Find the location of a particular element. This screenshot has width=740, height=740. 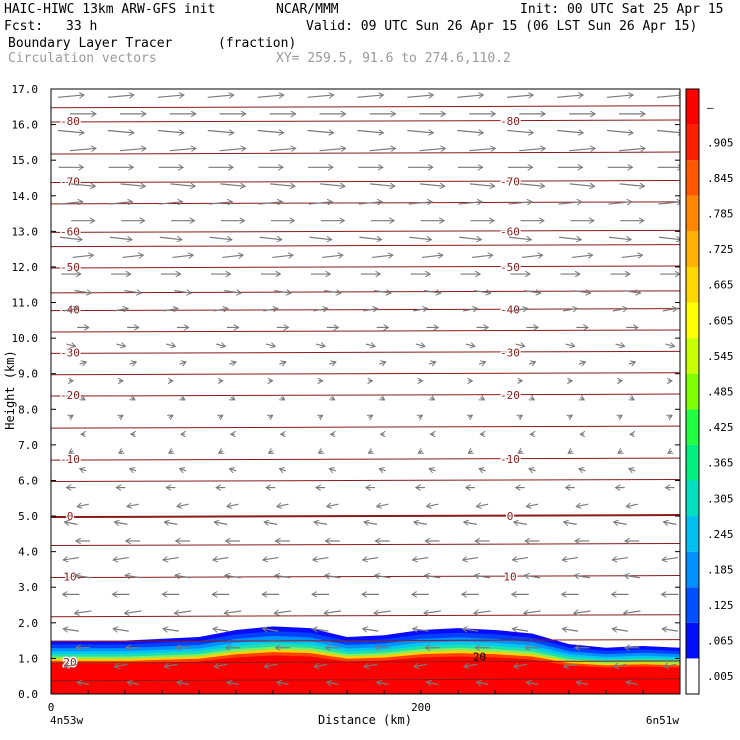

colorbar-label: .665 is located at coordinates (720, 285).